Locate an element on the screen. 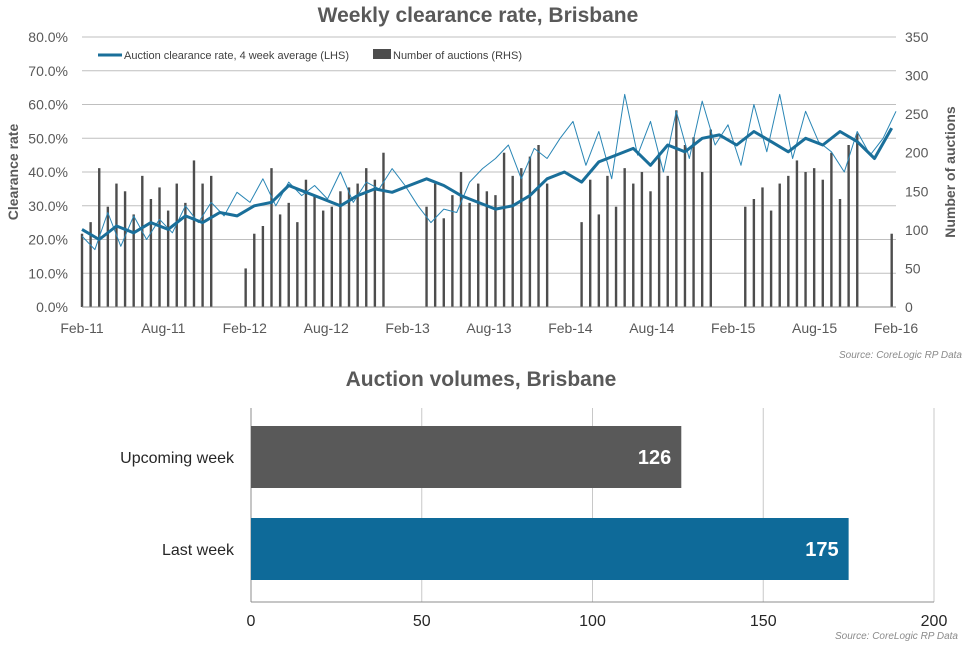 Image resolution: width=970 pixels, height=649 pixels. chart2-source: Source: CoreLogic RP Data is located at coordinates (896, 636).